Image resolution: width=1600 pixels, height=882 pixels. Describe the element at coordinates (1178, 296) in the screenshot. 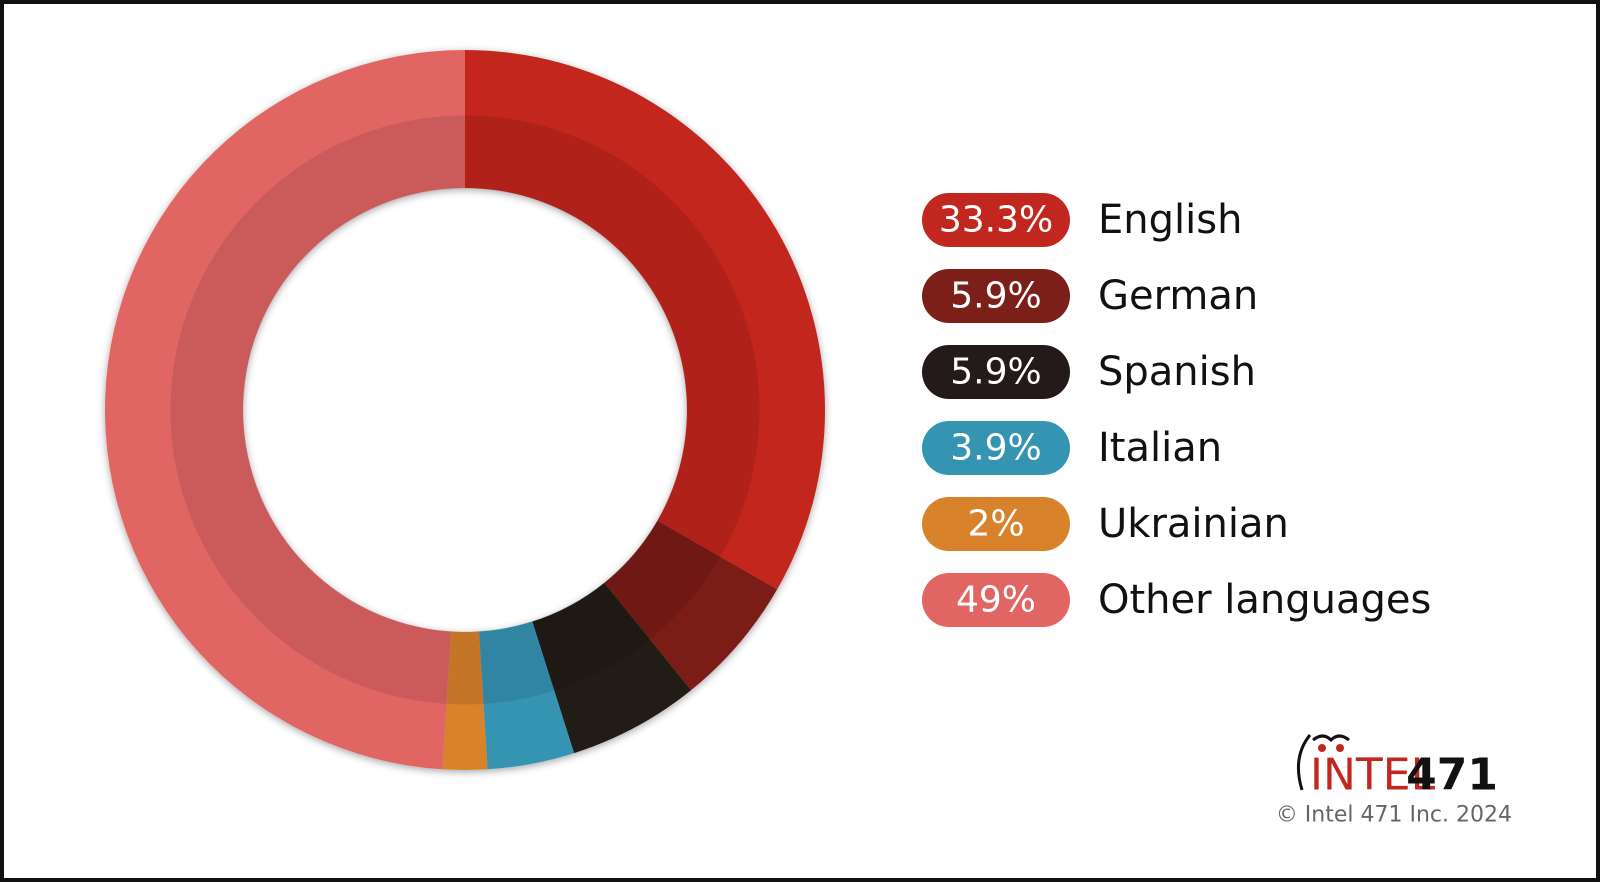

I see `legend-label: German` at that location.